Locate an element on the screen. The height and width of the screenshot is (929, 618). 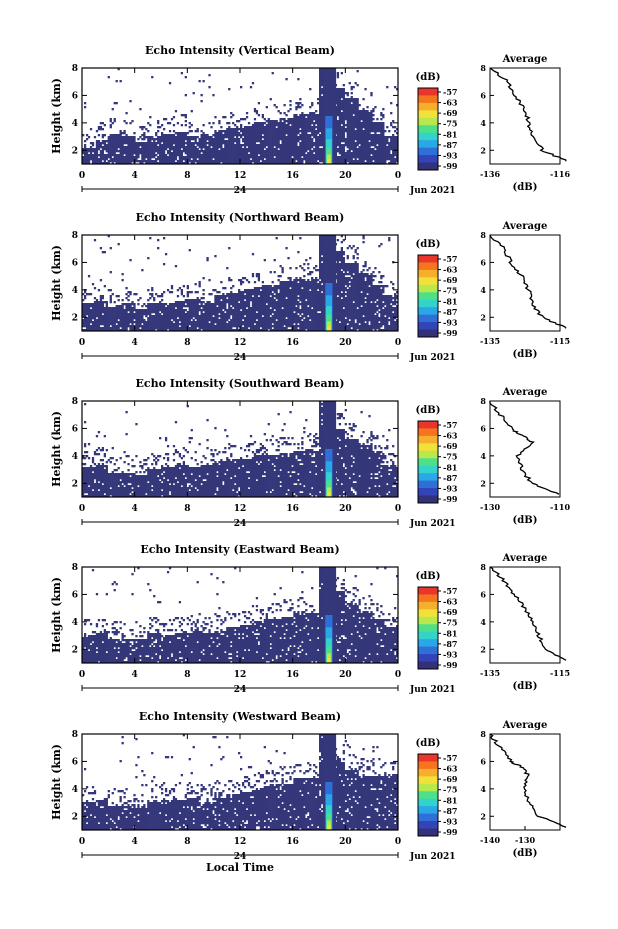
average-x-label: (dB) is located at coordinates (525, 187).